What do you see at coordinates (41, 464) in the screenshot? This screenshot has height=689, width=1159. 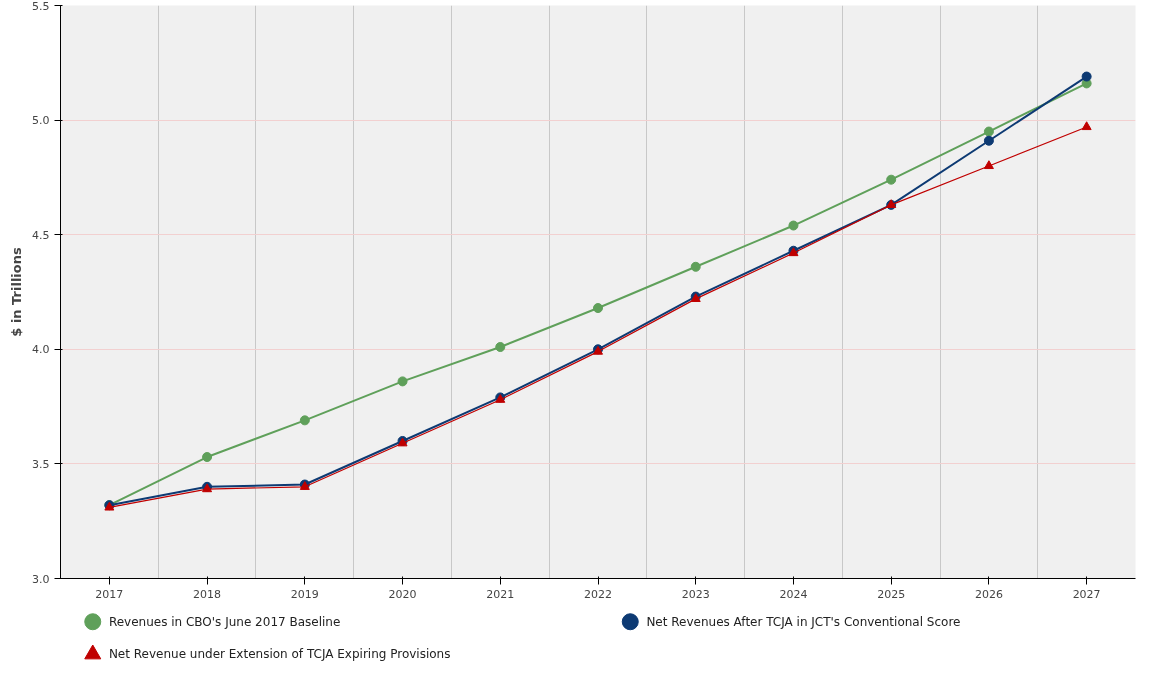 I see `y-tick-label: 3.5` at bounding box center [41, 464].